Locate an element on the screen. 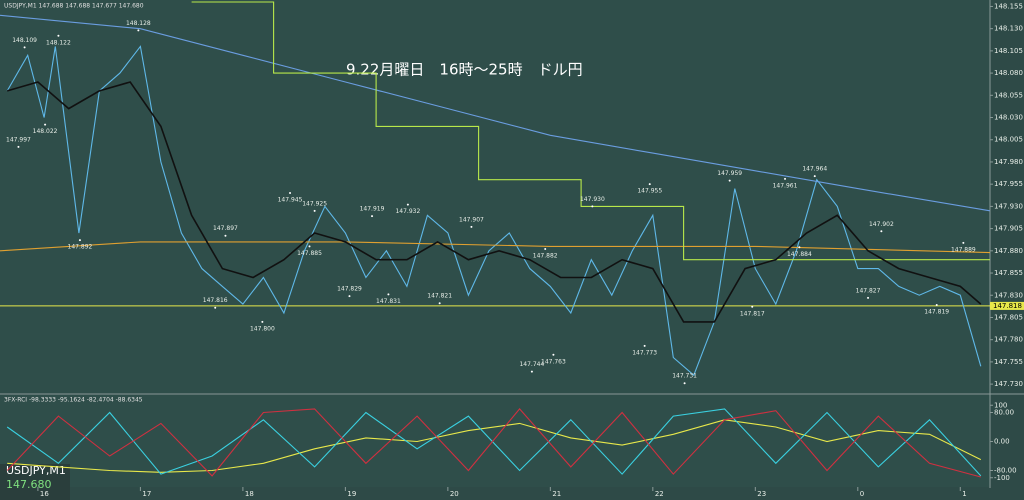 This screenshot has width=1024, height=500. annotation-label: 147.827 is located at coordinates (868, 290).